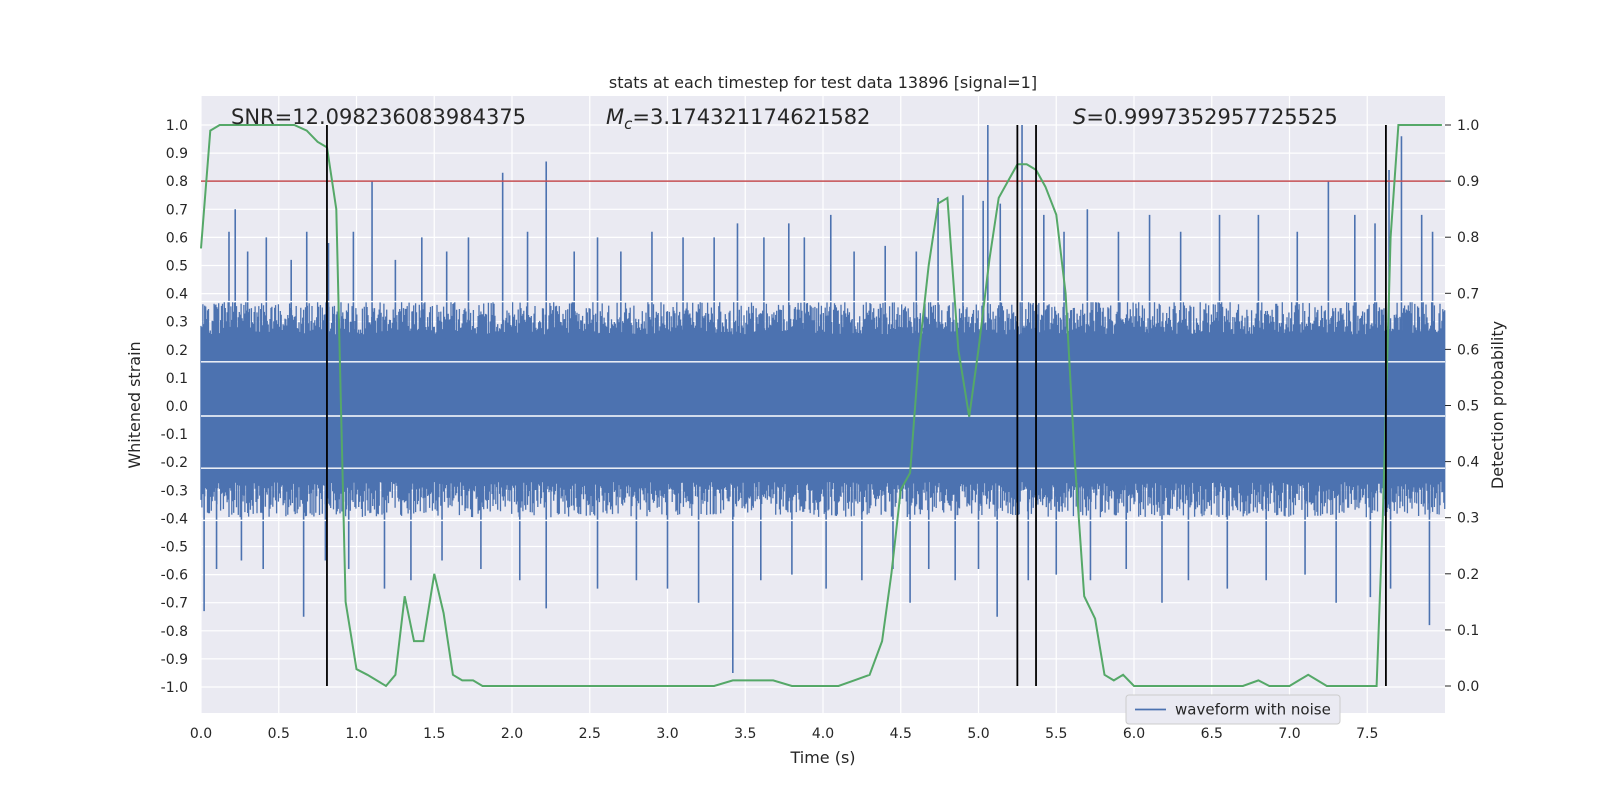 This screenshot has height=800, width=1600. Describe the element at coordinates (174, 435) in the screenshot. I see `y-tick-label: -0.1` at that location.